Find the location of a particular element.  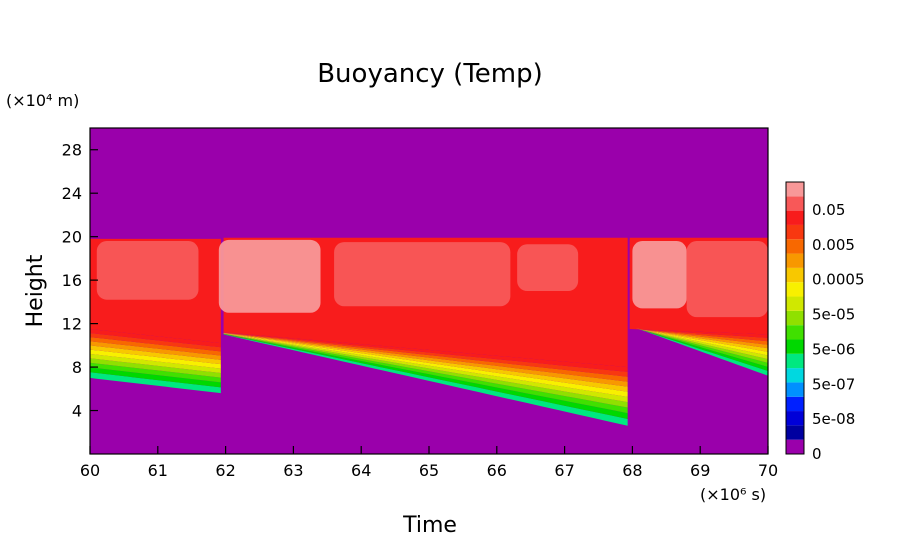

colorbar-label: 0 is located at coordinates (817, 454).